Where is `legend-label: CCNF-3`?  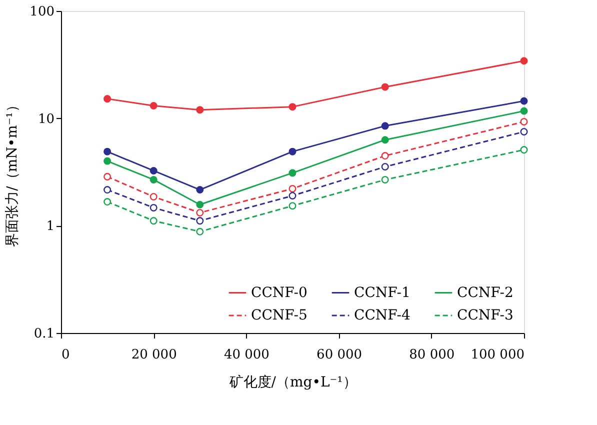
legend-label: CCNF-3 is located at coordinates (485, 316).